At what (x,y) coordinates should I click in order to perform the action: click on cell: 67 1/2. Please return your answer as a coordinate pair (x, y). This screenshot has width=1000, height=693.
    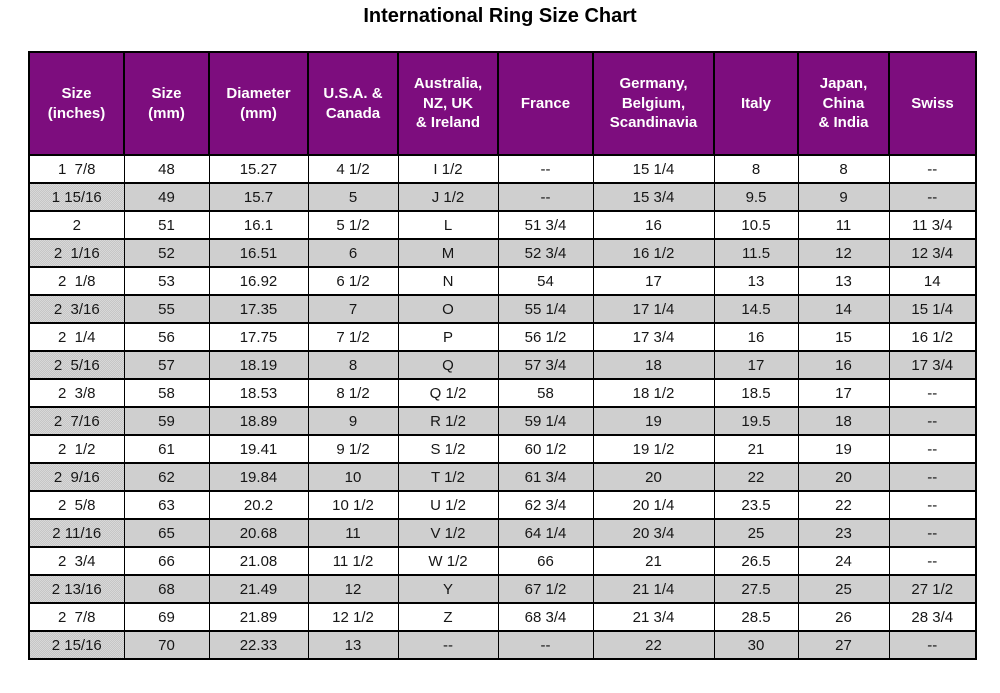
    Looking at the image, I should click on (545, 589).